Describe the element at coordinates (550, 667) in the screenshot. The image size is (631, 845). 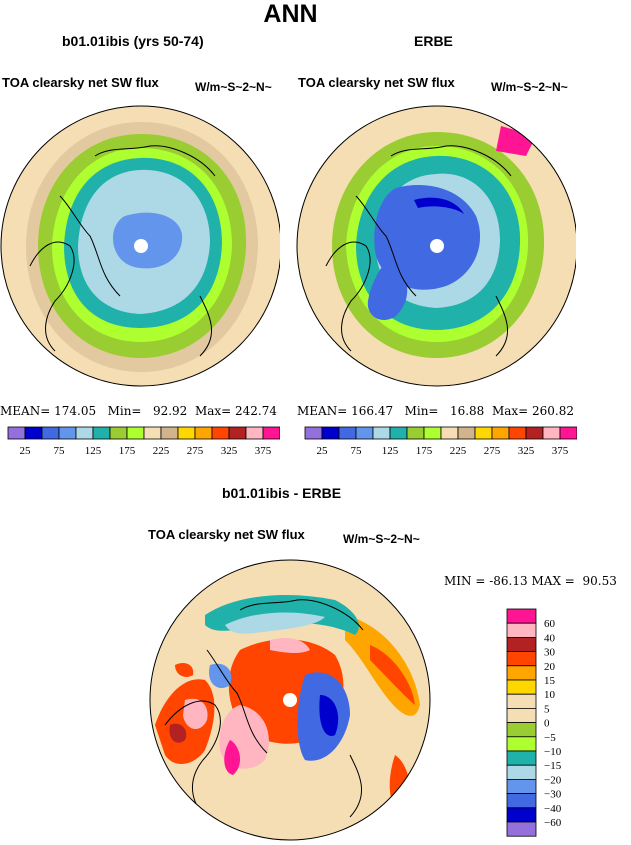
I see `diff-colorbar-label: 20` at that location.